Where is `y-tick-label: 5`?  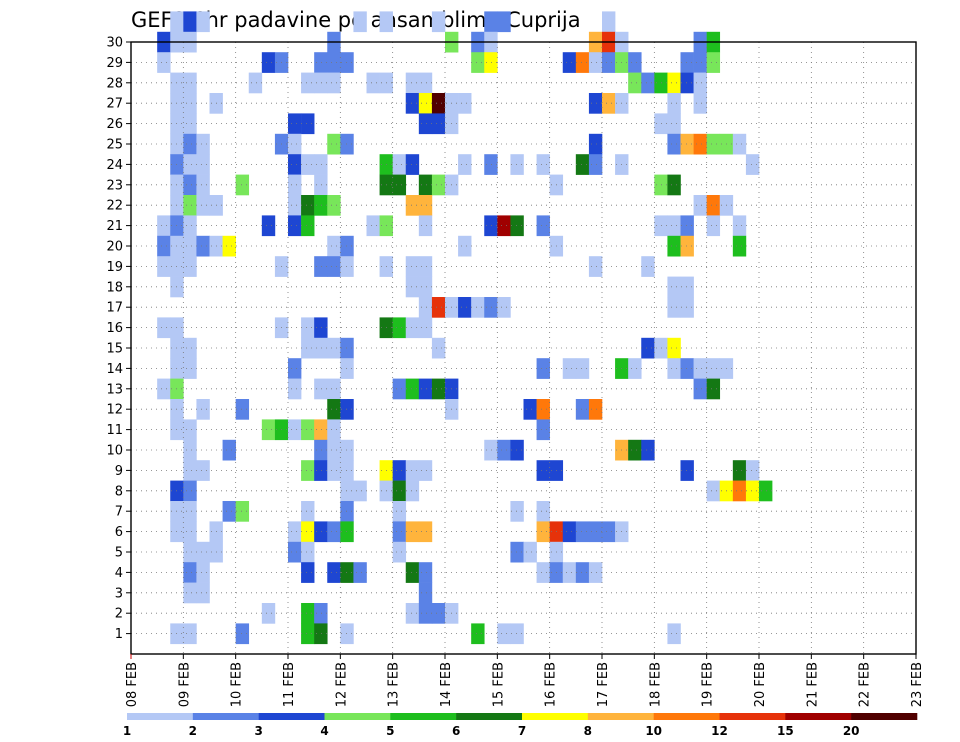 y-tick-label: 5 is located at coordinates (119, 553).